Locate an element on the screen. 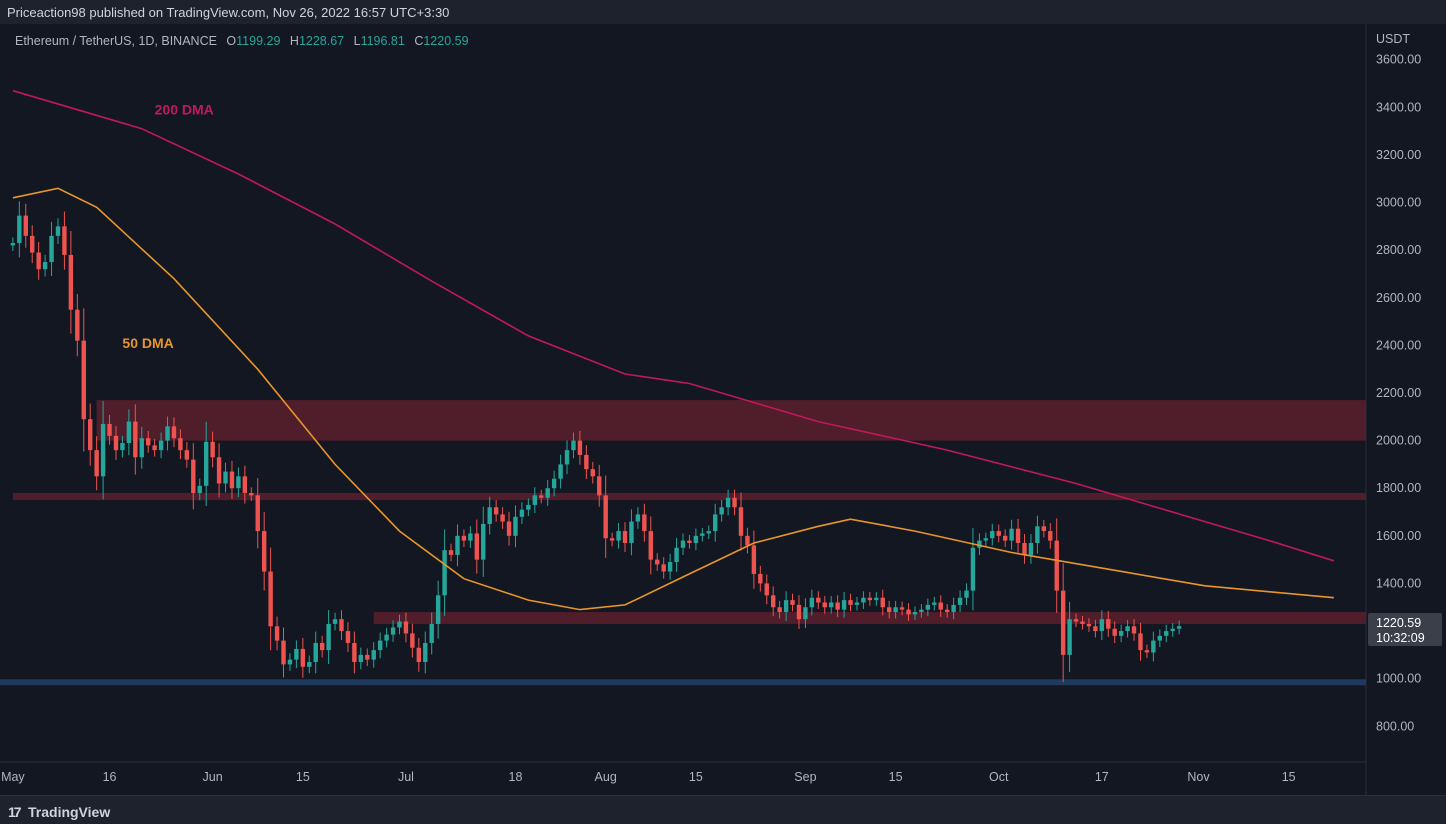 The width and height of the screenshot is (1446, 824). time-tick-label: May is located at coordinates (13, 777).